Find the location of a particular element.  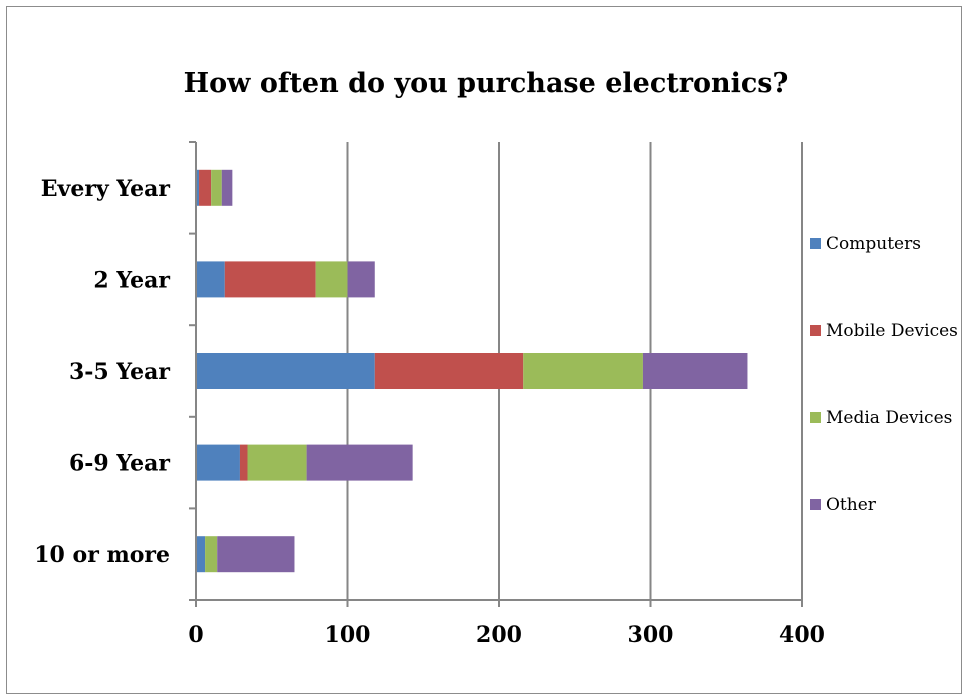

x-tick-label: 200 is located at coordinates (499, 635).